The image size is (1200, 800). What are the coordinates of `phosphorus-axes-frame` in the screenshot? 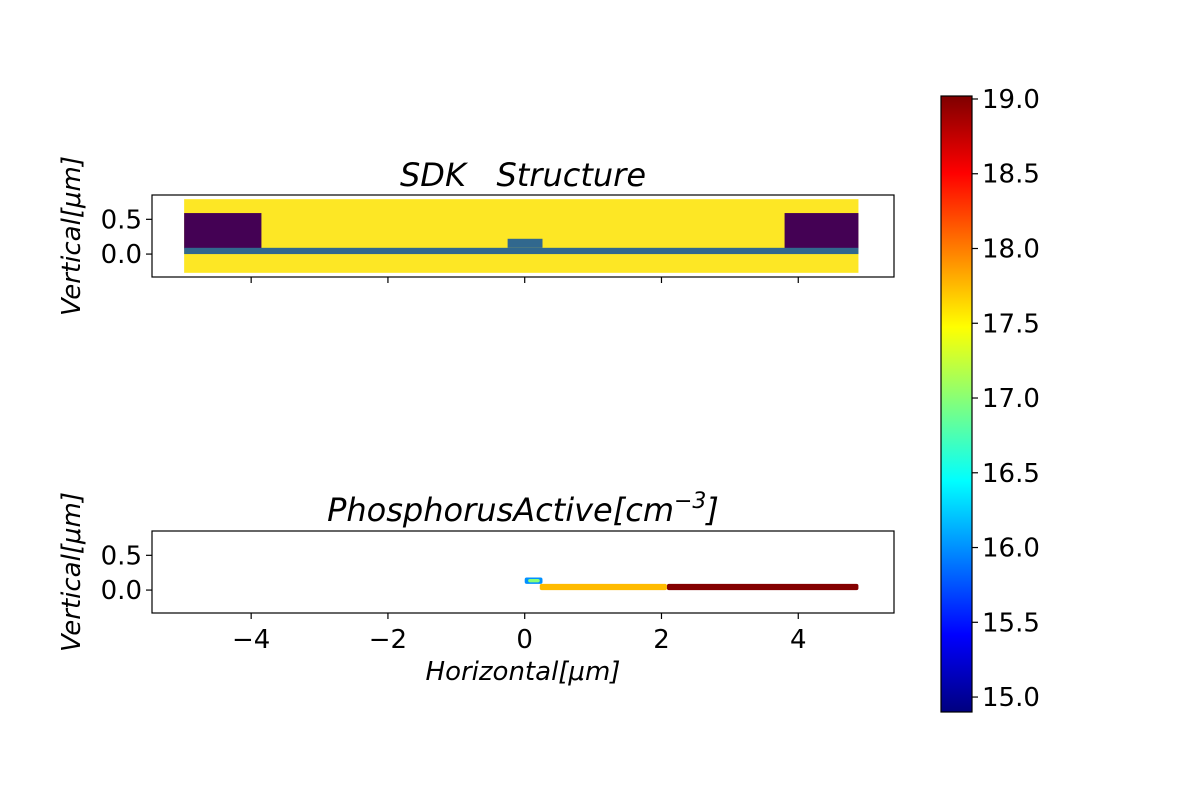 It's located at (523, 572).